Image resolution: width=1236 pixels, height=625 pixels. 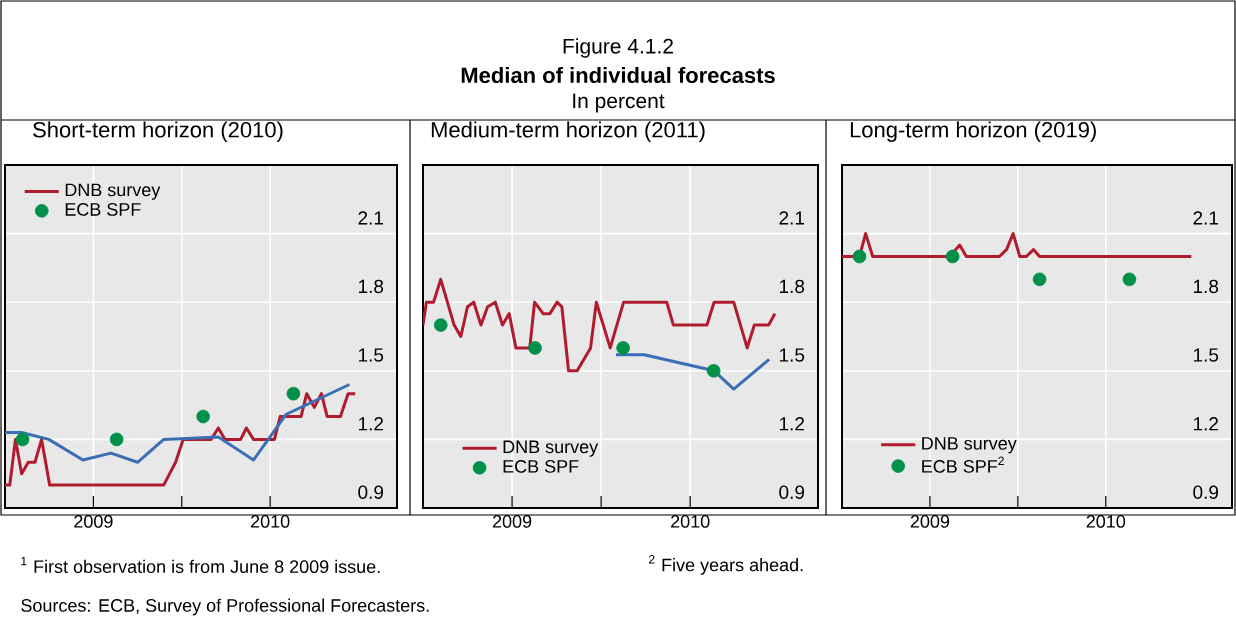 What do you see at coordinates (726, 565) in the screenshot?
I see `text: $^{2}$ Five years ahead.` at bounding box center [726, 565].